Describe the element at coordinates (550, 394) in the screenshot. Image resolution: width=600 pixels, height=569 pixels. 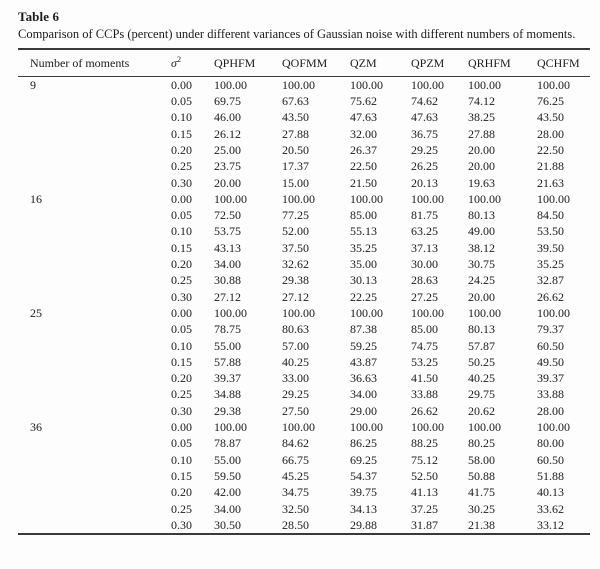
I see `cell-value-qchfm: 33.88` at that location.